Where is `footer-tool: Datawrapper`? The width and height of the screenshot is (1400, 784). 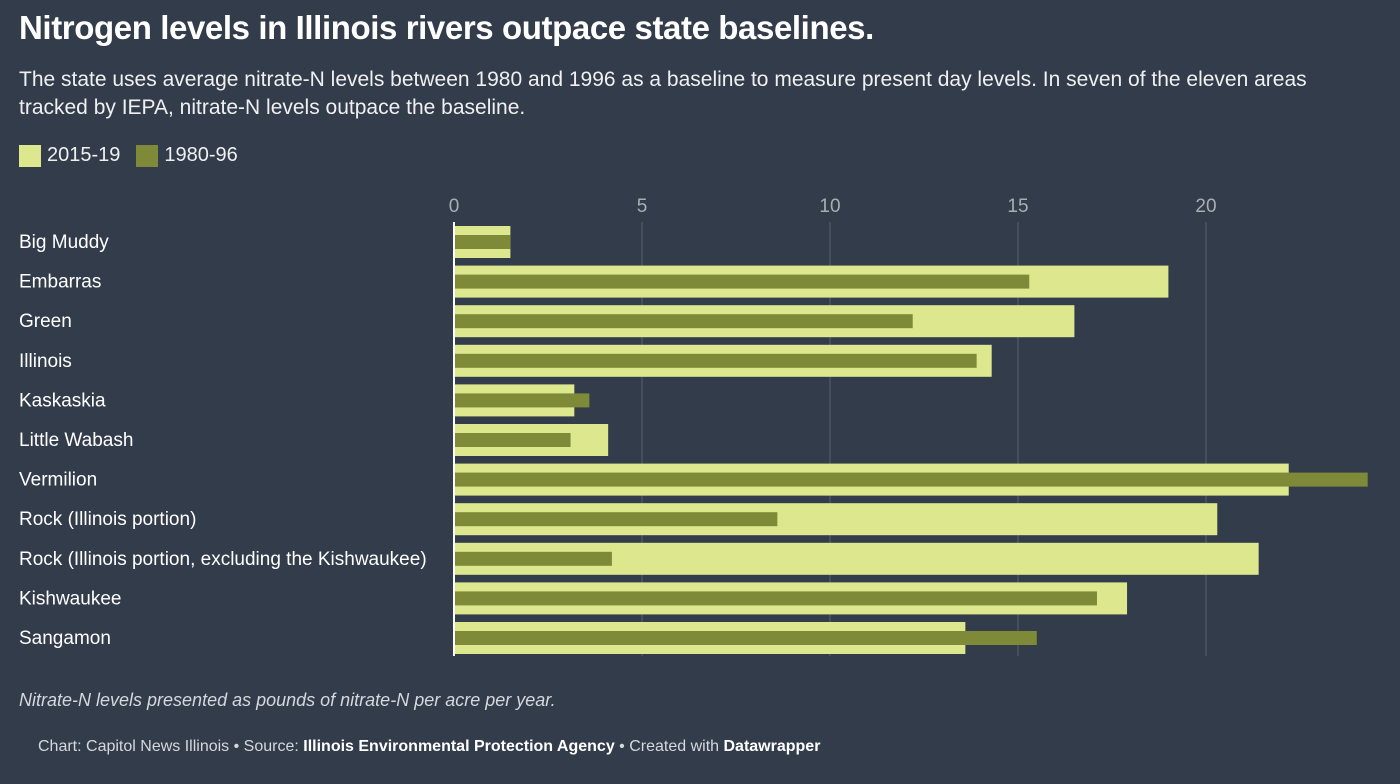 footer-tool: Datawrapper is located at coordinates (772, 746).